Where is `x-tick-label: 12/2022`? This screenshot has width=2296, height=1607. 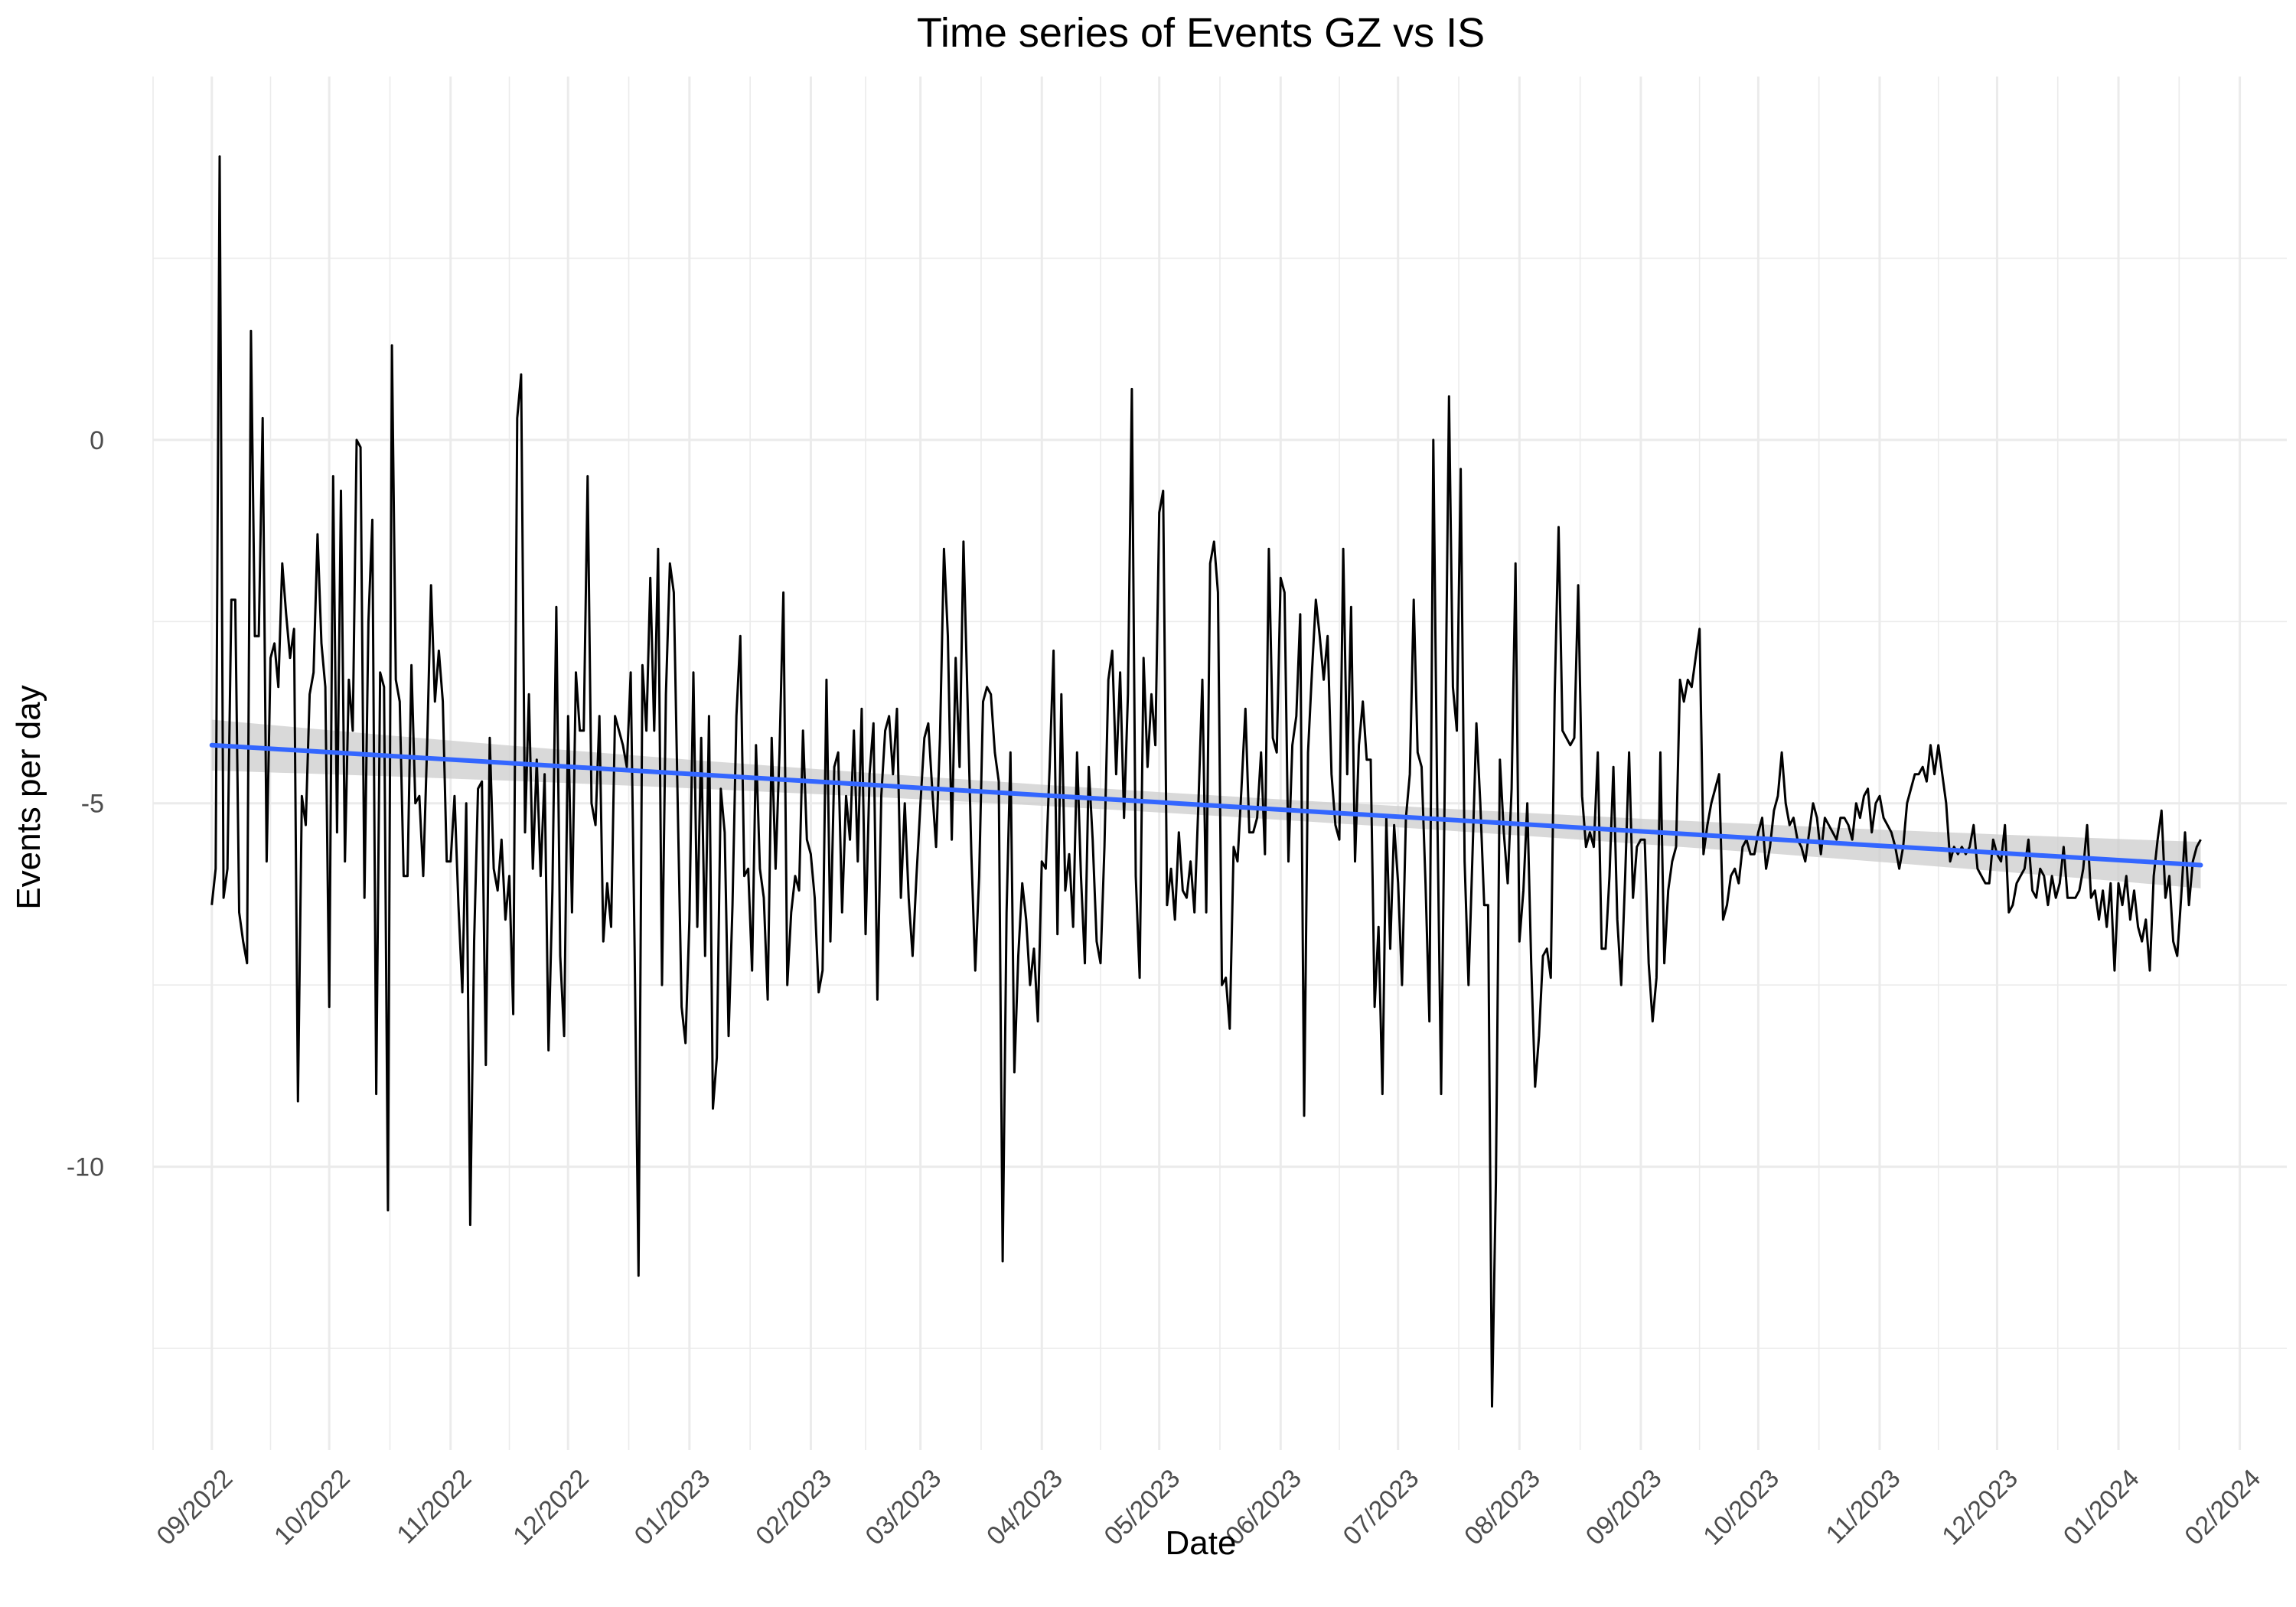 x-tick-label: 12/2022 is located at coordinates (551, 1507).